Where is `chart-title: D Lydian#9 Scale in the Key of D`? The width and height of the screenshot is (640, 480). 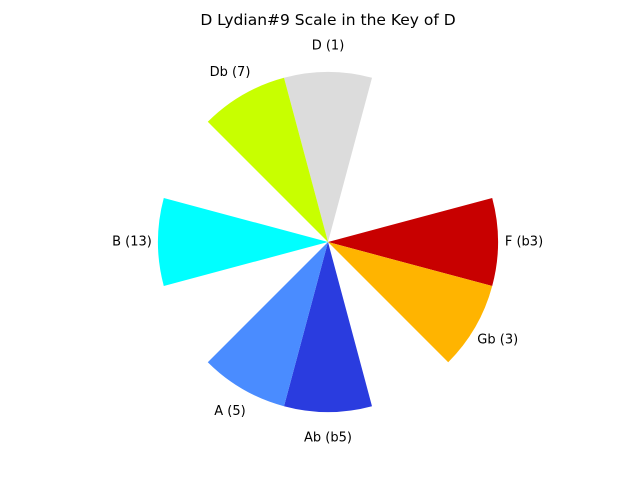 chart-title: D Lydian#9 Scale in the Key of D is located at coordinates (328, 20).